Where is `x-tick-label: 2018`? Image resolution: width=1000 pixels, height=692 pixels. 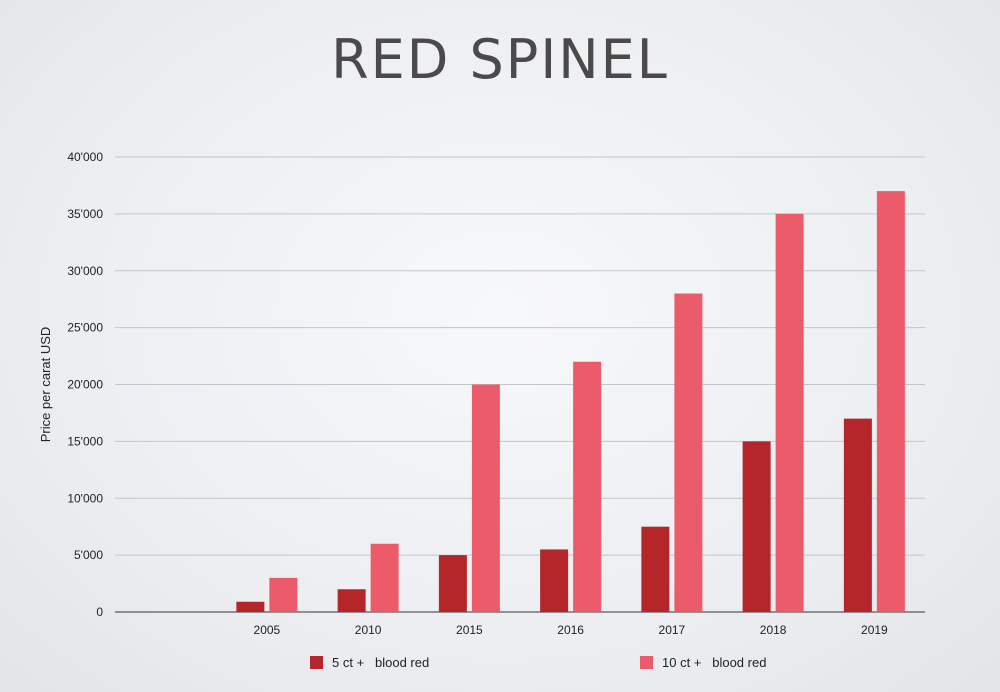 x-tick-label: 2018 is located at coordinates (773, 630).